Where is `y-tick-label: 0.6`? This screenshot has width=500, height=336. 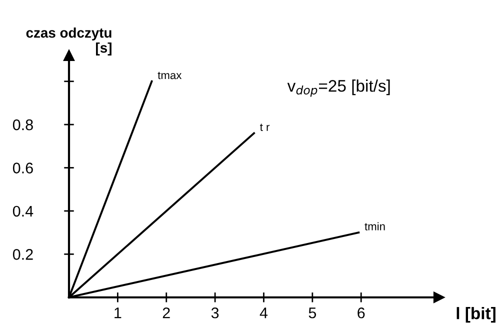 y-tick-label: 0.6 is located at coordinates (22, 168).